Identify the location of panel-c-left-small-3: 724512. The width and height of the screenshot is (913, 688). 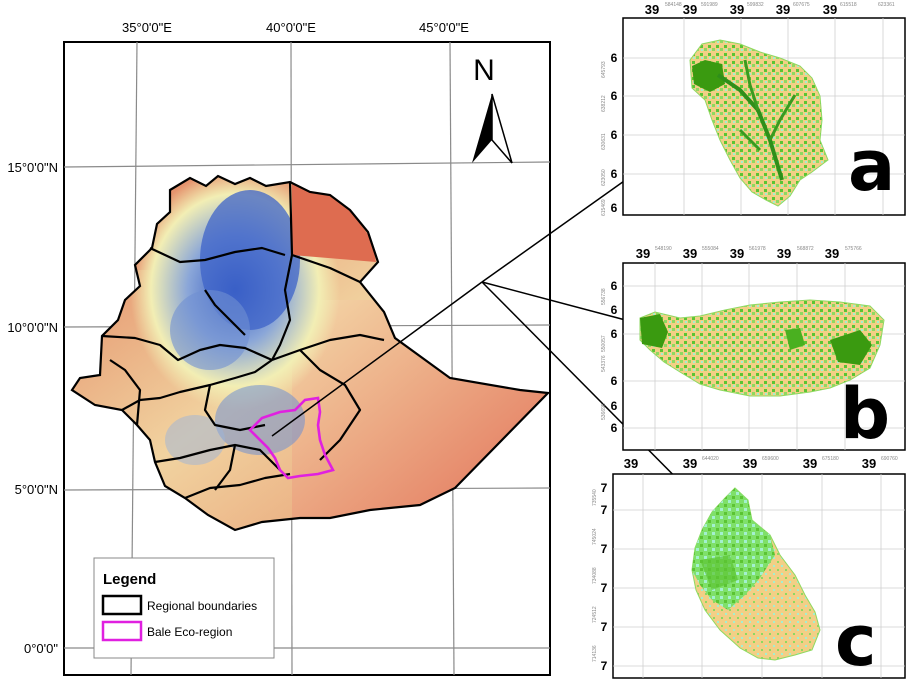
(595, 614).